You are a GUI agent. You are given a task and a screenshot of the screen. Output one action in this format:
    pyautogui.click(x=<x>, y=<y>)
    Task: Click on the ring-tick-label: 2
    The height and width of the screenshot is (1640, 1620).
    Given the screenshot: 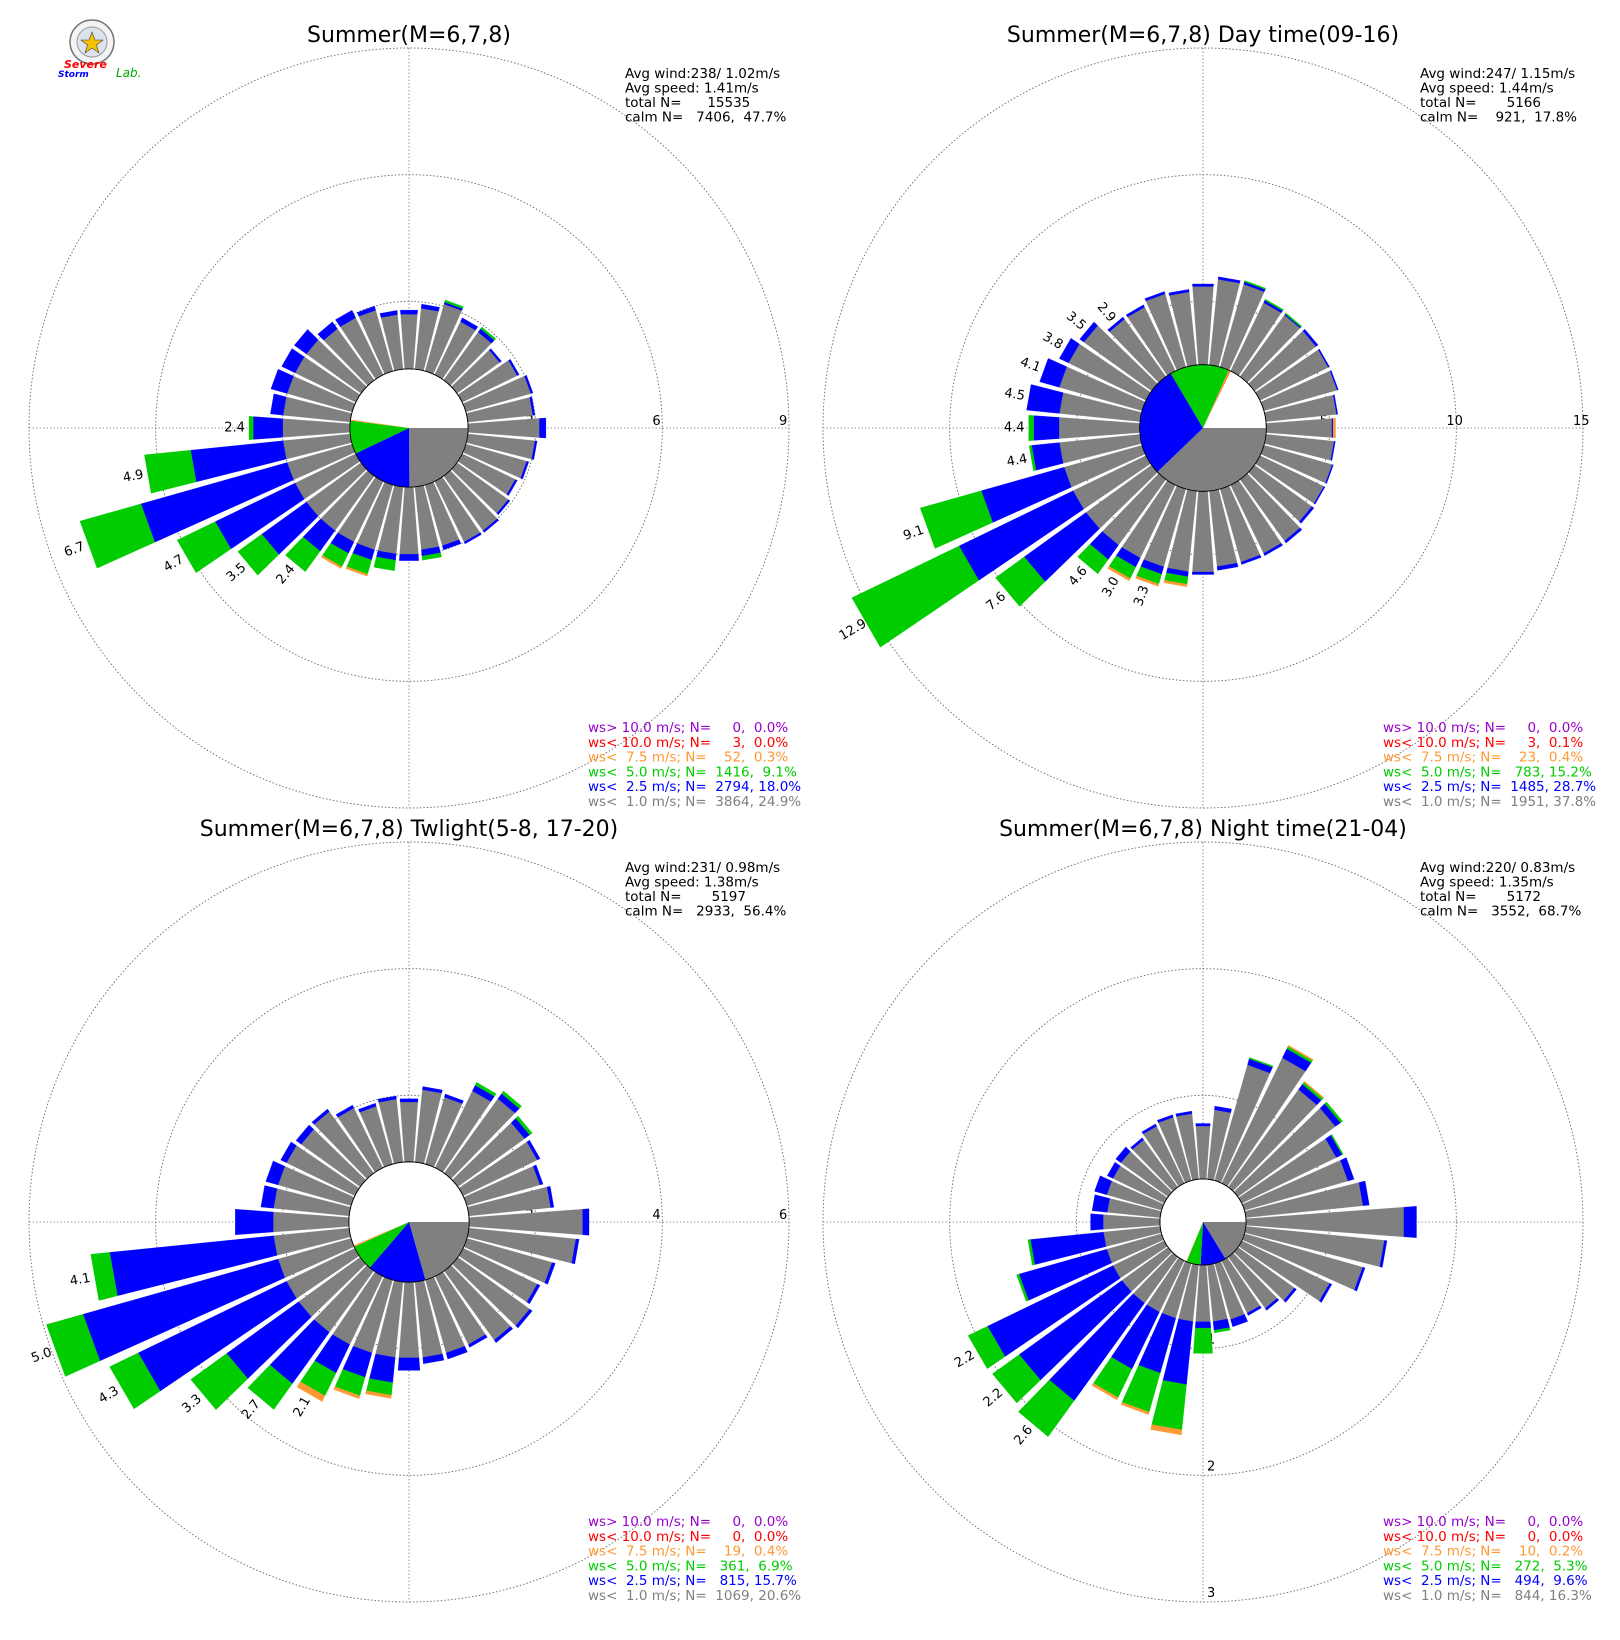 What is the action you would take?
    pyautogui.click(x=1211, y=1466)
    